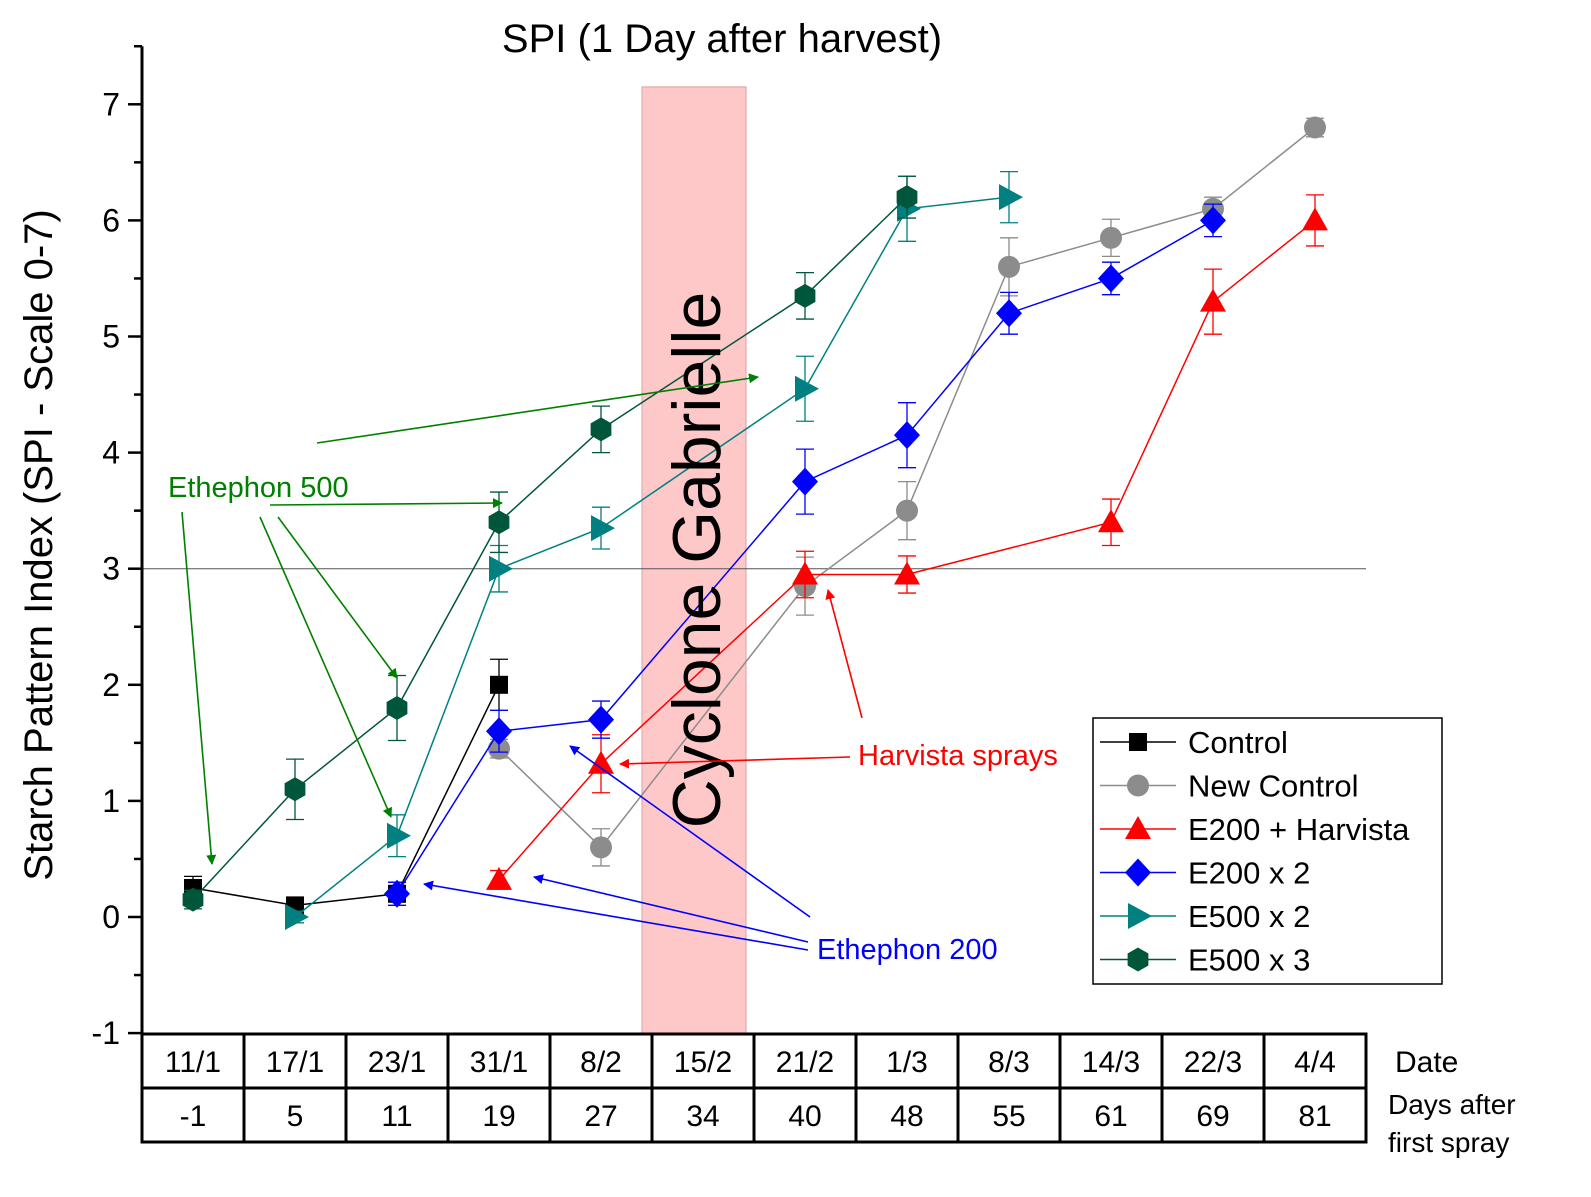 The image size is (1591, 1197). Describe the element at coordinates (1009, 1062) in the screenshot. I see `x-tick-label-date: 8/3` at that location.